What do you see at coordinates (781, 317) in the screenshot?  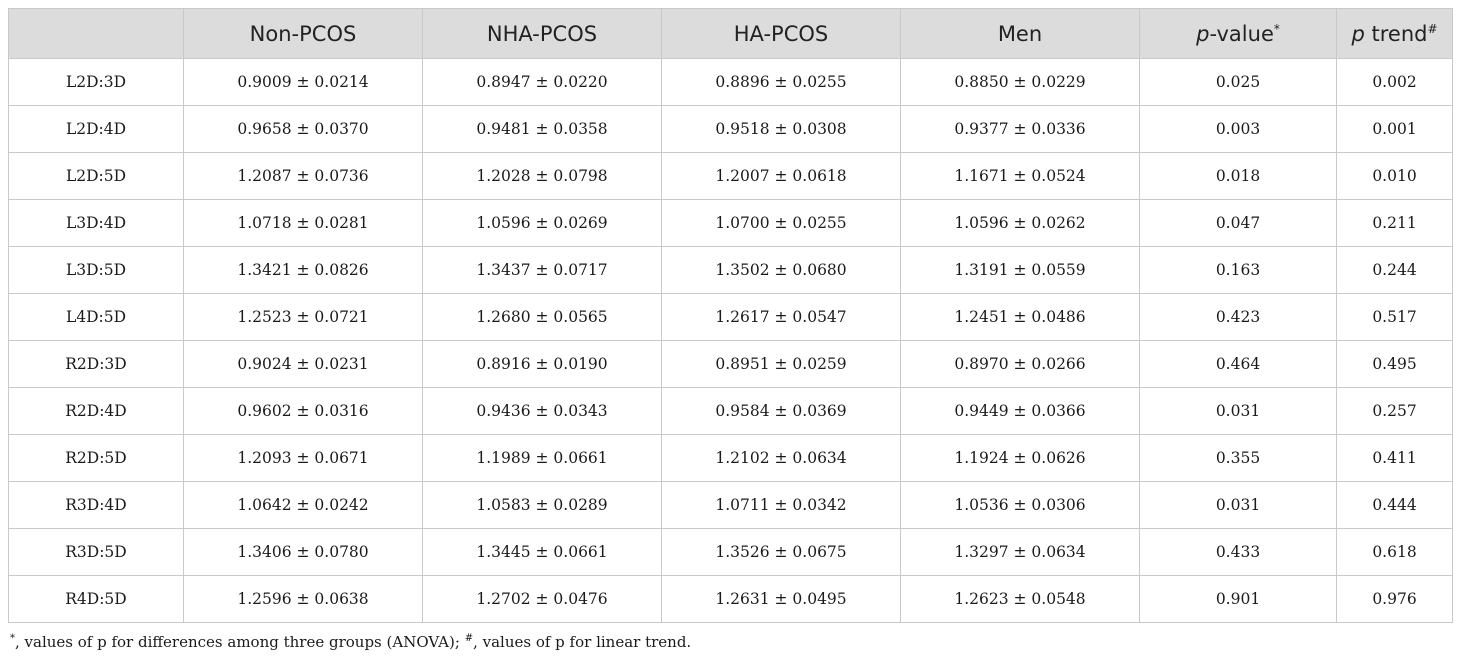 I see `cell-ha-pcos: 1.2617 ± 0.0547` at bounding box center [781, 317].